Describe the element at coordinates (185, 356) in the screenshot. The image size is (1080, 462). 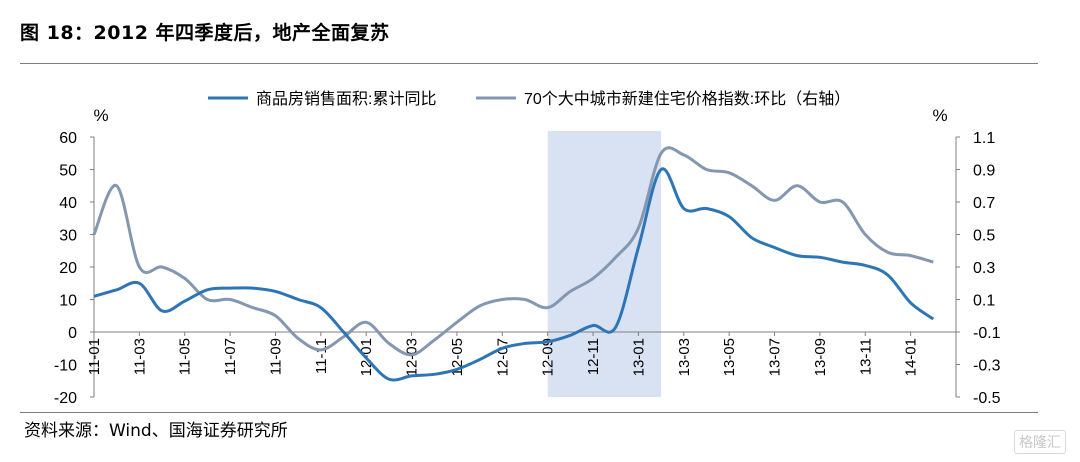
I see `x-axis-tick-label: 11-05` at that location.